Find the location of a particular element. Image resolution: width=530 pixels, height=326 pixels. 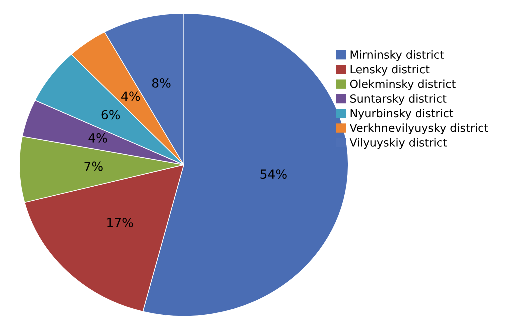

legend-label: Verkhnevilyuysky district is located at coordinates (419, 129).